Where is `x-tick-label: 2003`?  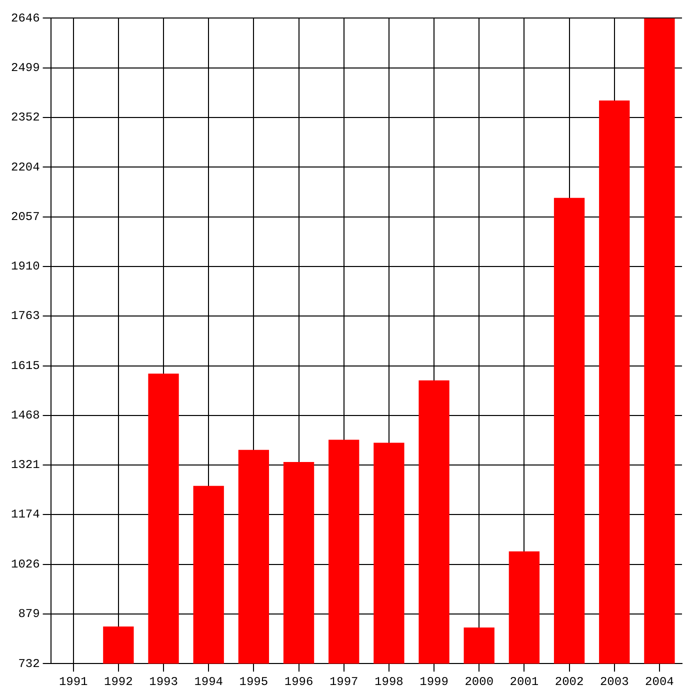
x-tick-label: 2003 is located at coordinates (614, 681).